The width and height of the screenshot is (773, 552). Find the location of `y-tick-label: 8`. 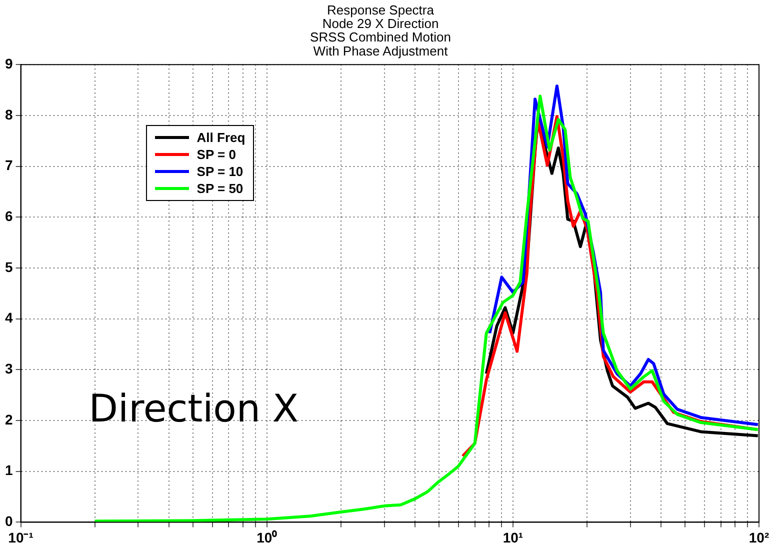

y-tick-label: 8 is located at coordinates (8, 114).